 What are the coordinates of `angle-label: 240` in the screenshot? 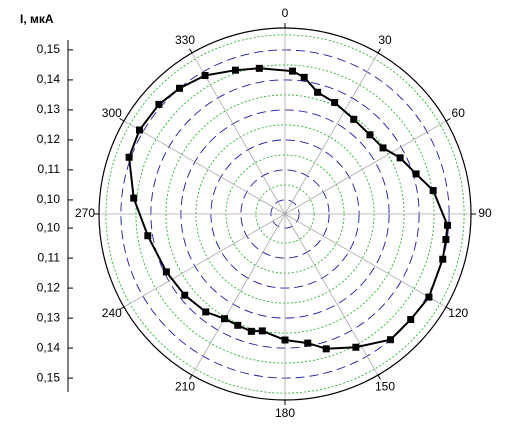 It's located at (112, 313).